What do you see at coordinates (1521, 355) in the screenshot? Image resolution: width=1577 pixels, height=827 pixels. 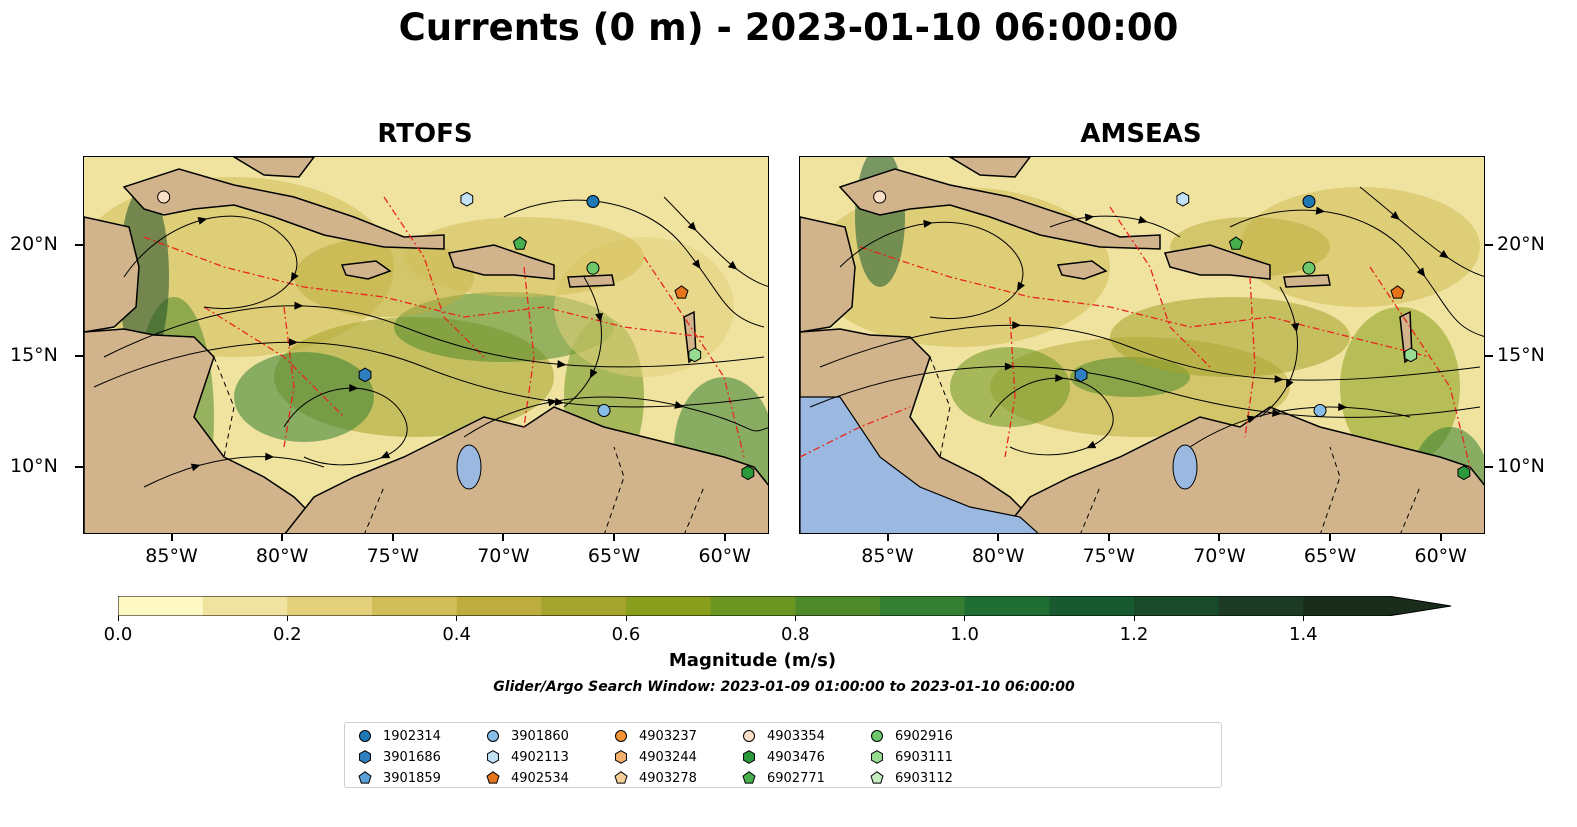 I see `lat-tick-label: 15°N` at bounding box center [1521, 355].